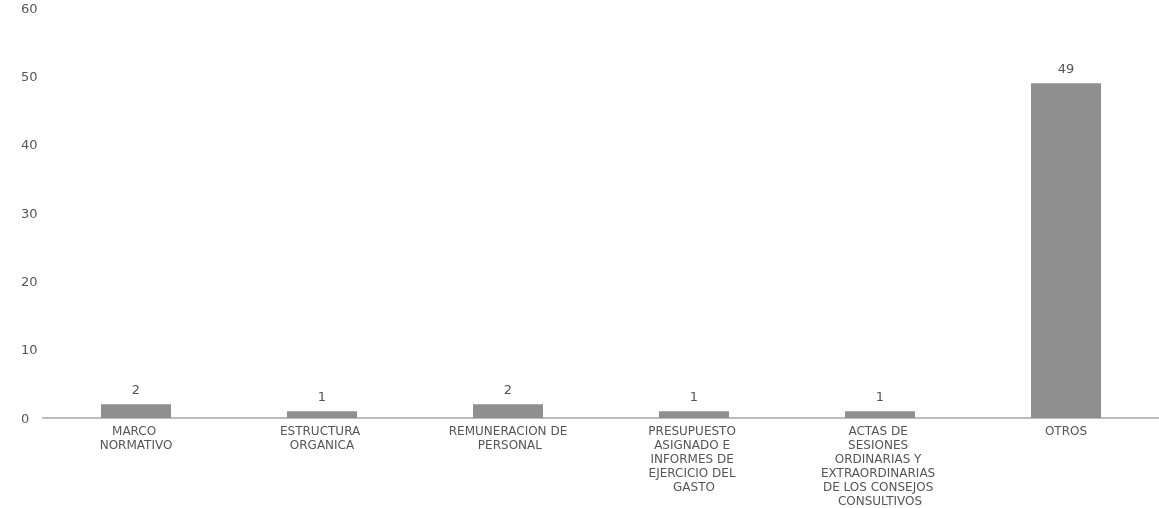 The image size is (1159, 508). Describe the element at coordinates (880, 466) in the screenshot. I see `x-tick-label: ACTAS DE SESIONES ORDINARIAS Y EXTRAORDINARIAS DE LOS CONSEJOS CONSULTIVOS` at that location.